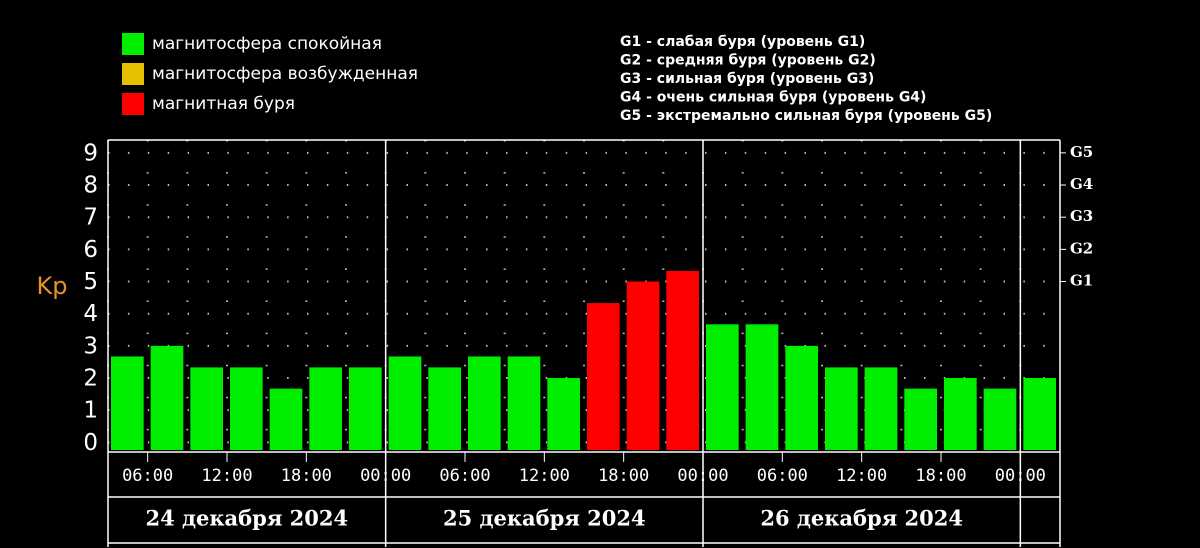 The image size is (1200, 548). Describe the element at coordinates (1081, 216) in the screenshot. I see `right-tick-label: G3` at that location.